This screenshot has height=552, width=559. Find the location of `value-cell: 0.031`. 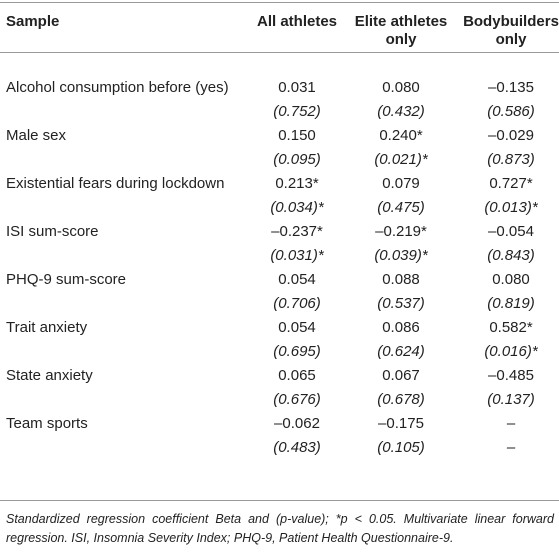

value-cell: 0.031 is located at coordinates (297, 87).